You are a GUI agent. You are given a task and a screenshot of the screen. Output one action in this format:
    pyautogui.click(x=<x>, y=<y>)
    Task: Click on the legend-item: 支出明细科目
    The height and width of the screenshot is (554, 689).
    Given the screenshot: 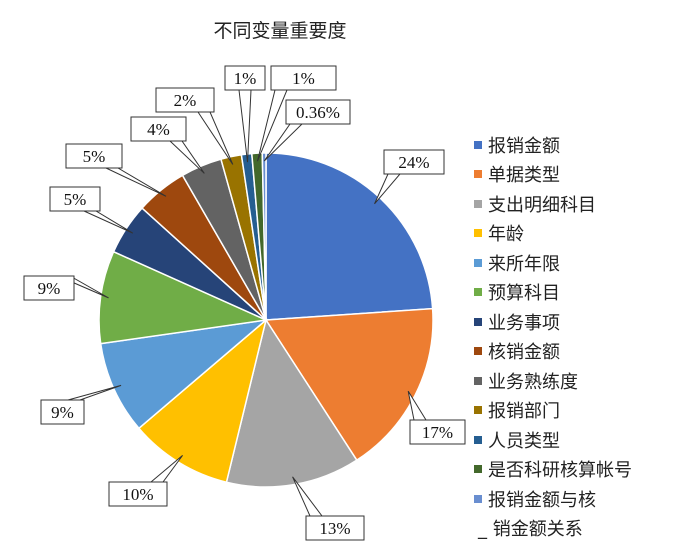 What is the action you would take?
    pyautogui.click(x=581, y=204)
    